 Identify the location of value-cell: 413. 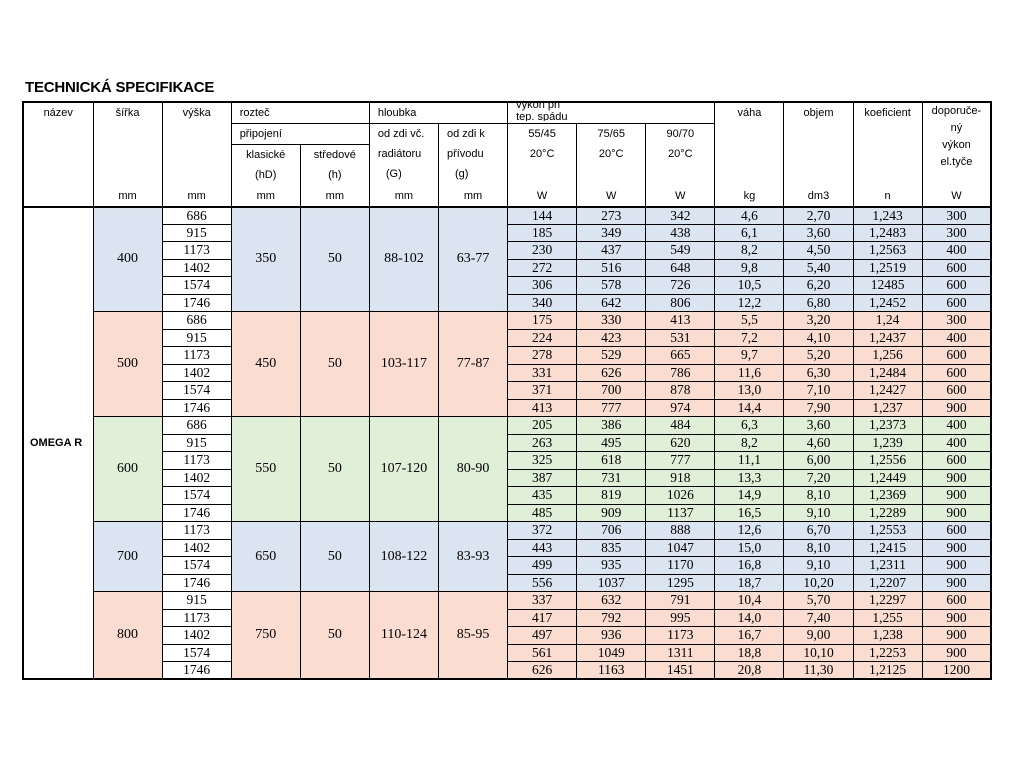
(680, 320).